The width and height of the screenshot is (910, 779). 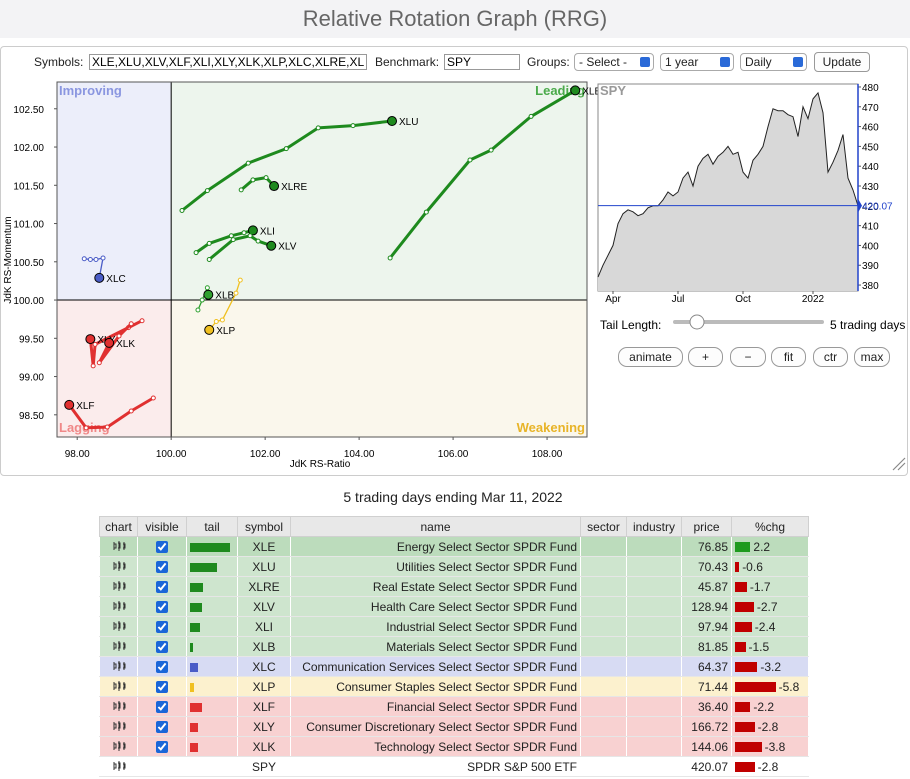 I want to click on tail-slider-knob, so click(x=697, y=322).